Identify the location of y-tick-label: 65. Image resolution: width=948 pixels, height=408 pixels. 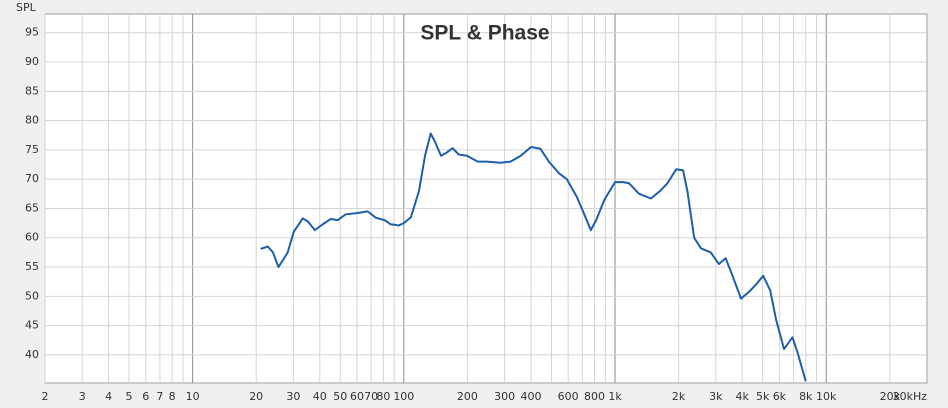
(32, 207).